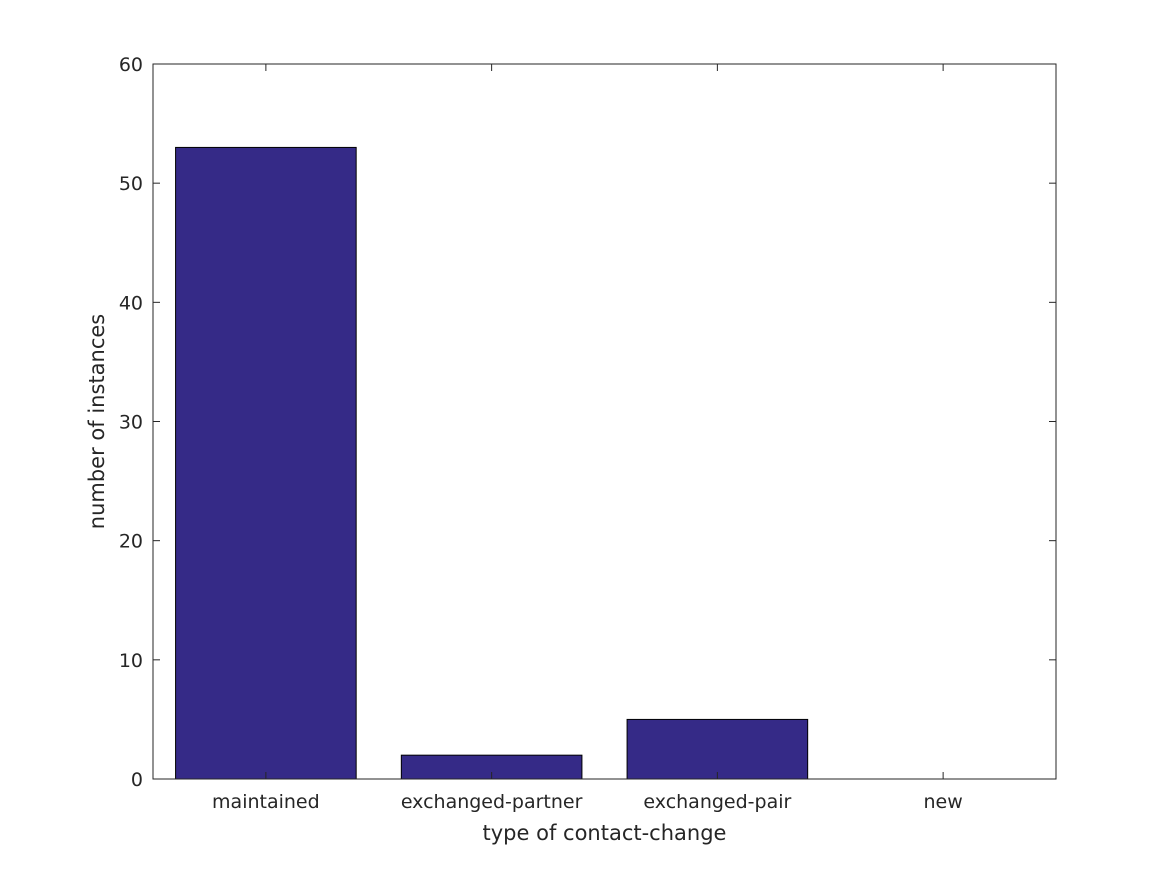 Image resolution: width=1167 pixels, height=875 pixels. Describe the element at coordinates (266, 802) in the screenshot. I see `x-tick-label: maintained` at that location.